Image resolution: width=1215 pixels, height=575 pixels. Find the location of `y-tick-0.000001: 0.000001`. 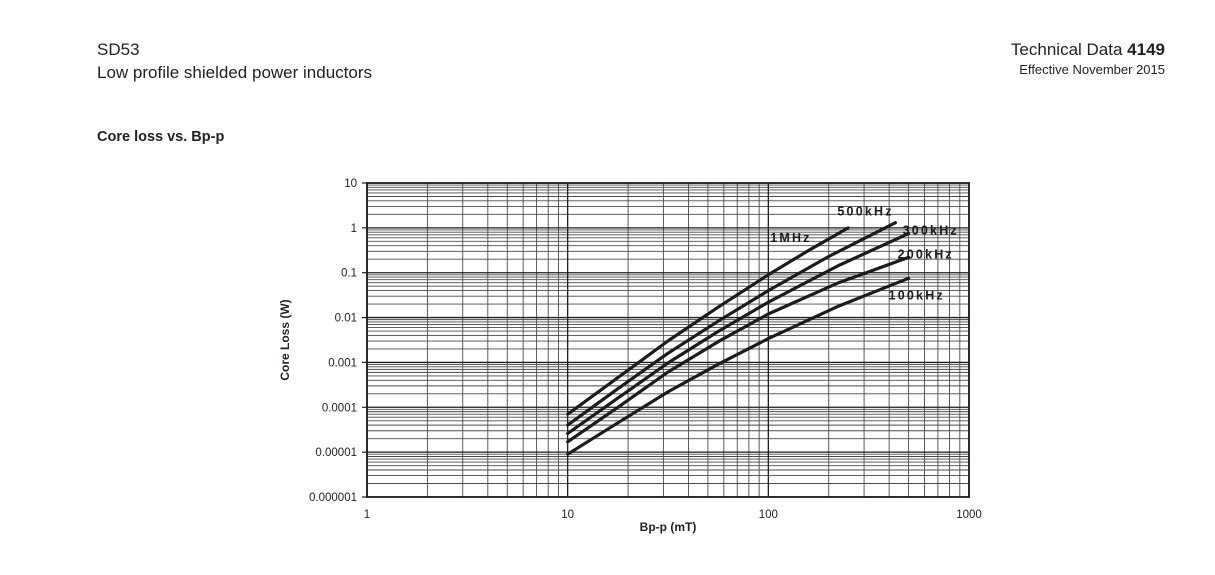

y-tick-0.000001: 0.000001 is located at coordinates (333, 498).